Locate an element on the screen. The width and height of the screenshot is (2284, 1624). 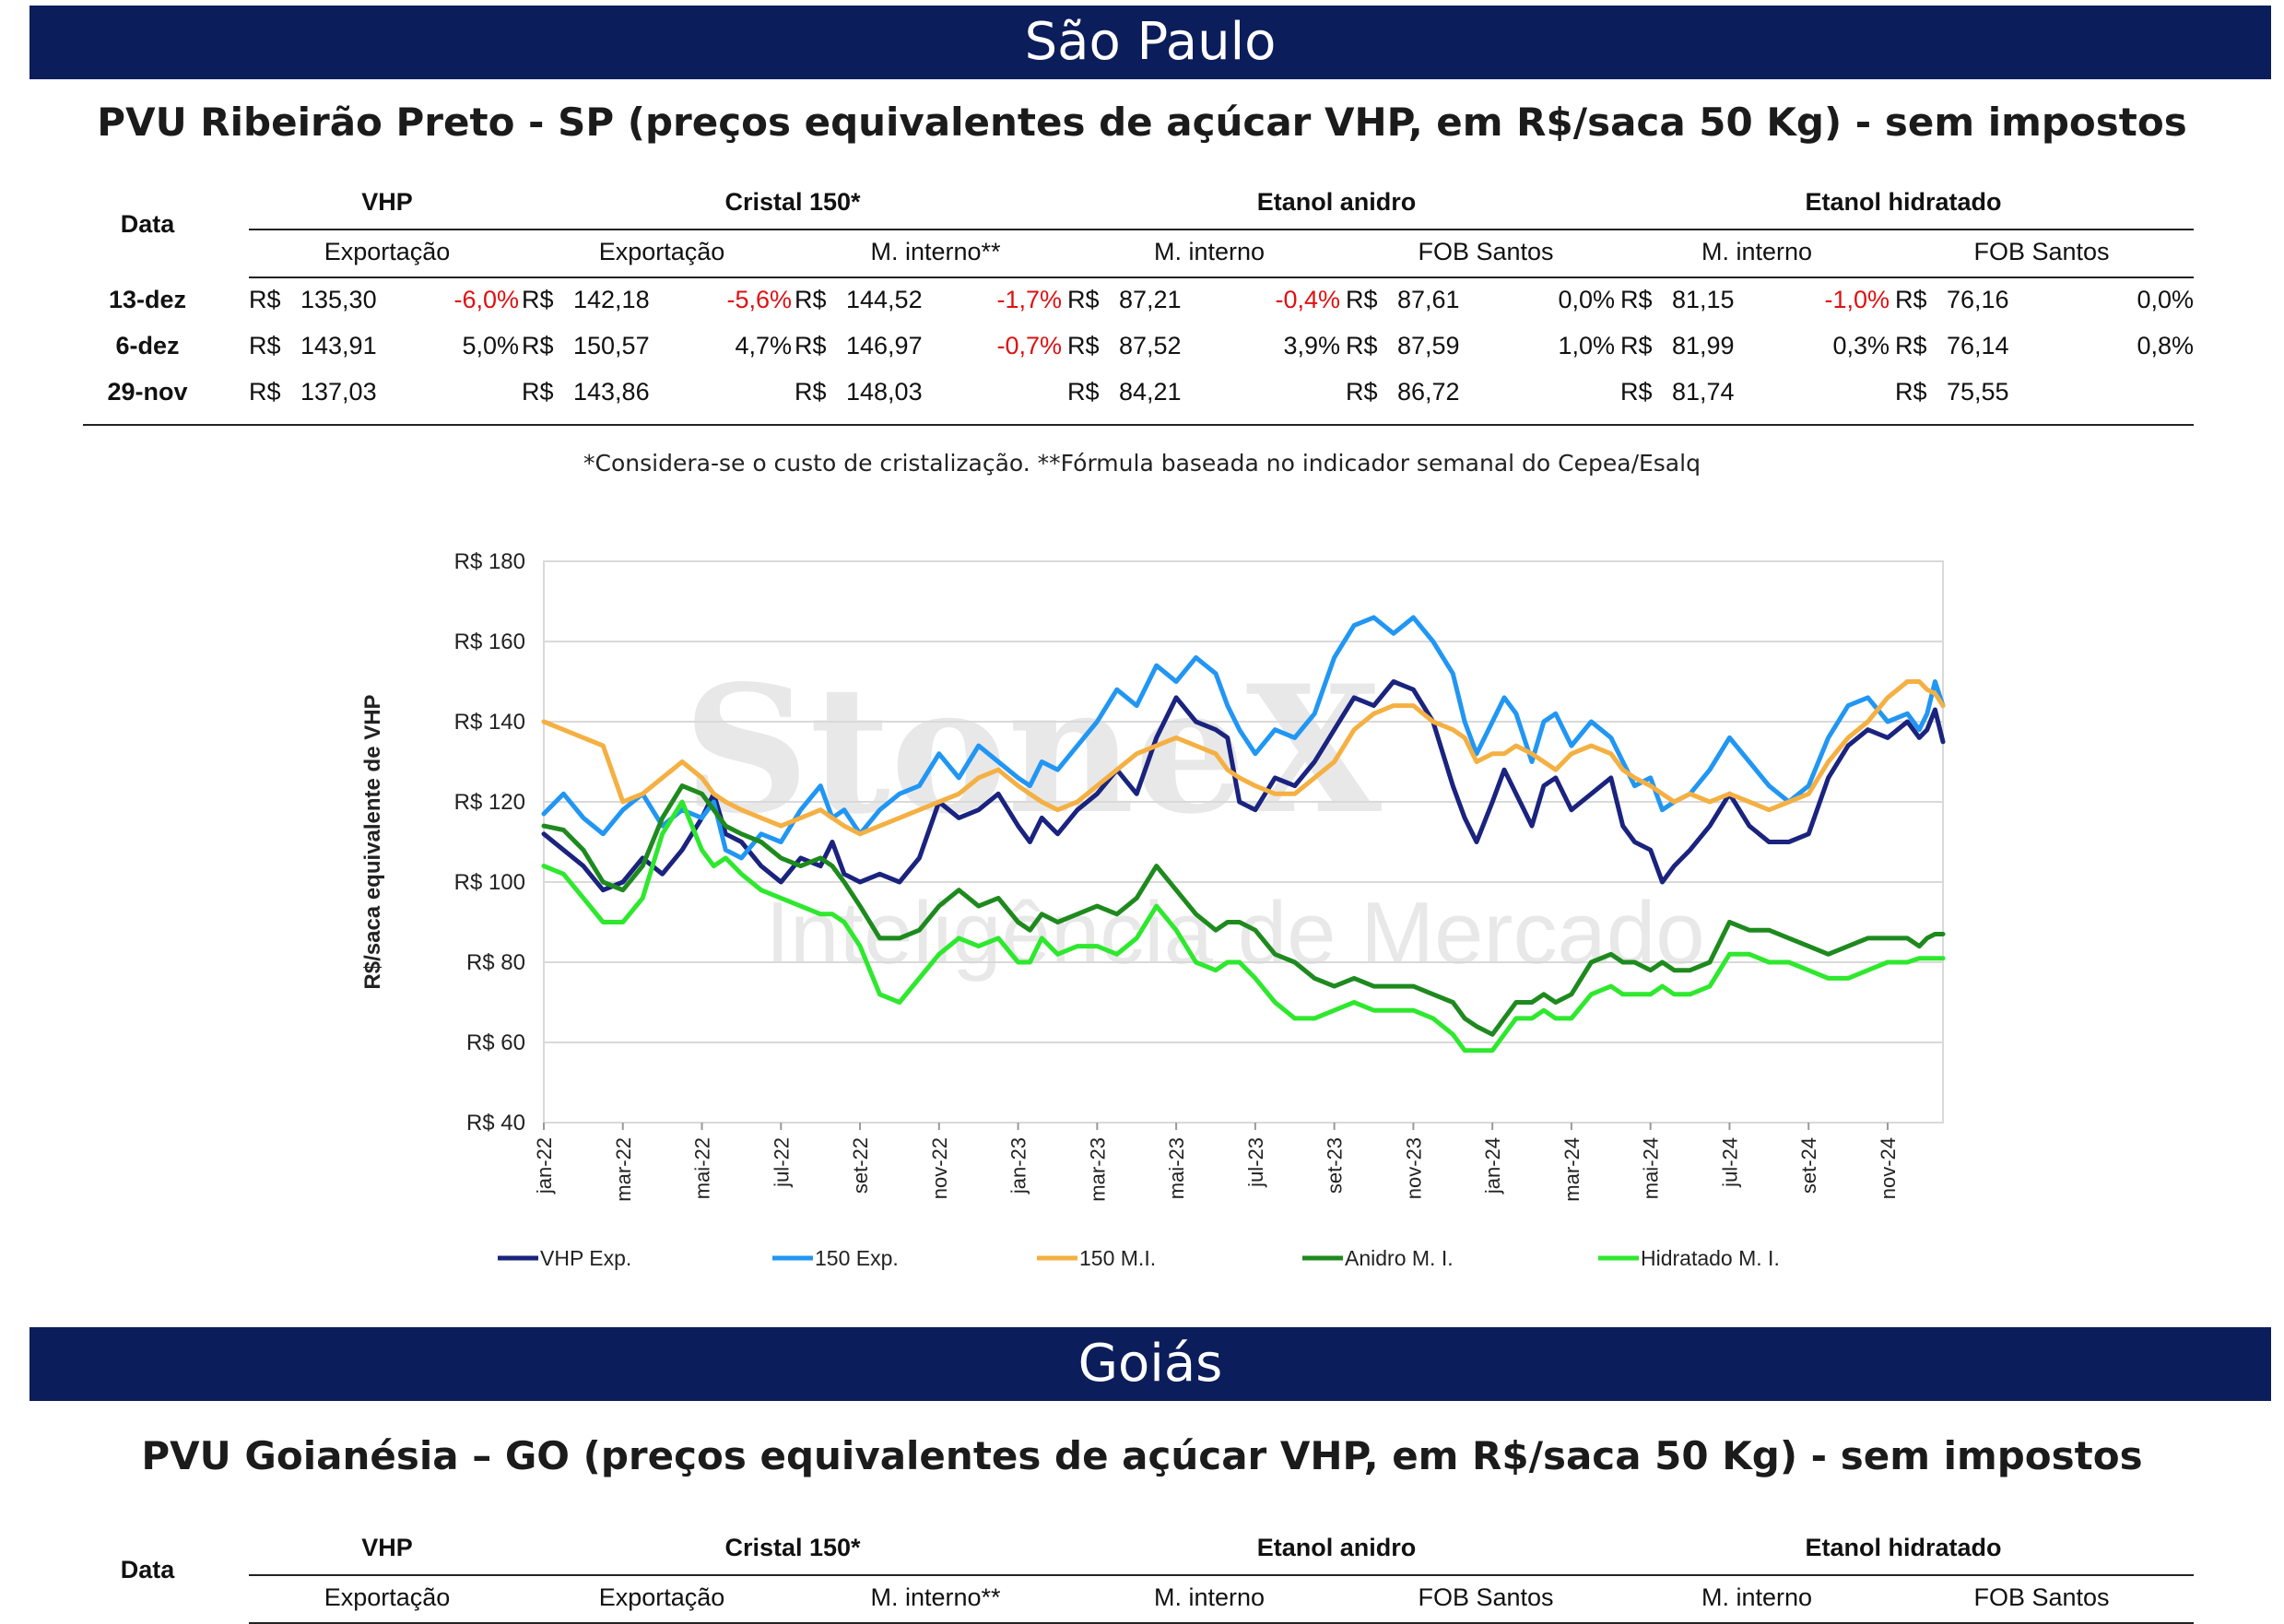
row-date: 29-nov is located at coordinates (147, 392).